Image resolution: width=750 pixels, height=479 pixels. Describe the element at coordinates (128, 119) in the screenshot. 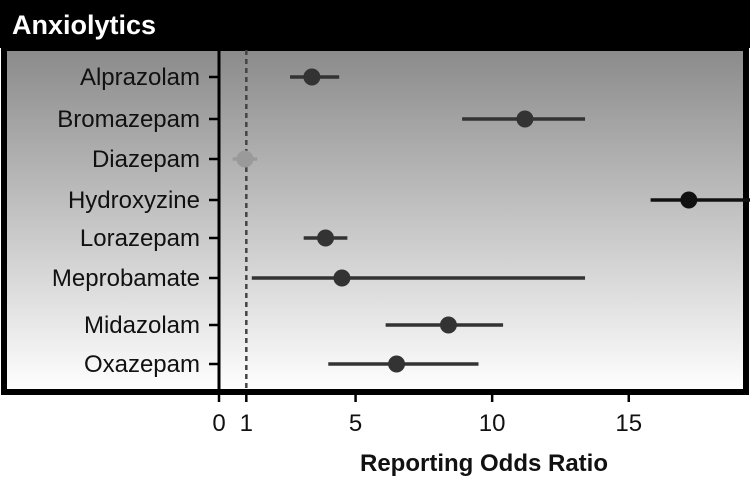

I see `drug-label: Bromazepam` at that location.